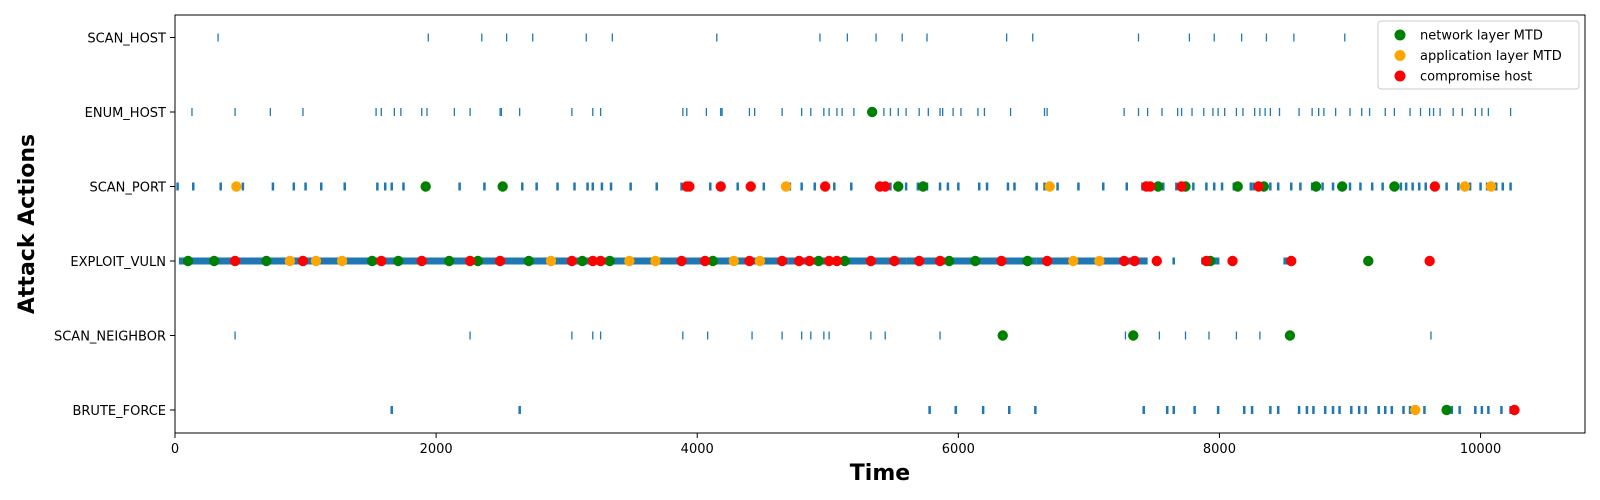 Image resolution: width=1600 pixels, height=500 pixels. What do you see at coordinates (27, 224) in the screenshot?
I see `y-axis-title: Attack Actions` at bounding box center [27, 224].